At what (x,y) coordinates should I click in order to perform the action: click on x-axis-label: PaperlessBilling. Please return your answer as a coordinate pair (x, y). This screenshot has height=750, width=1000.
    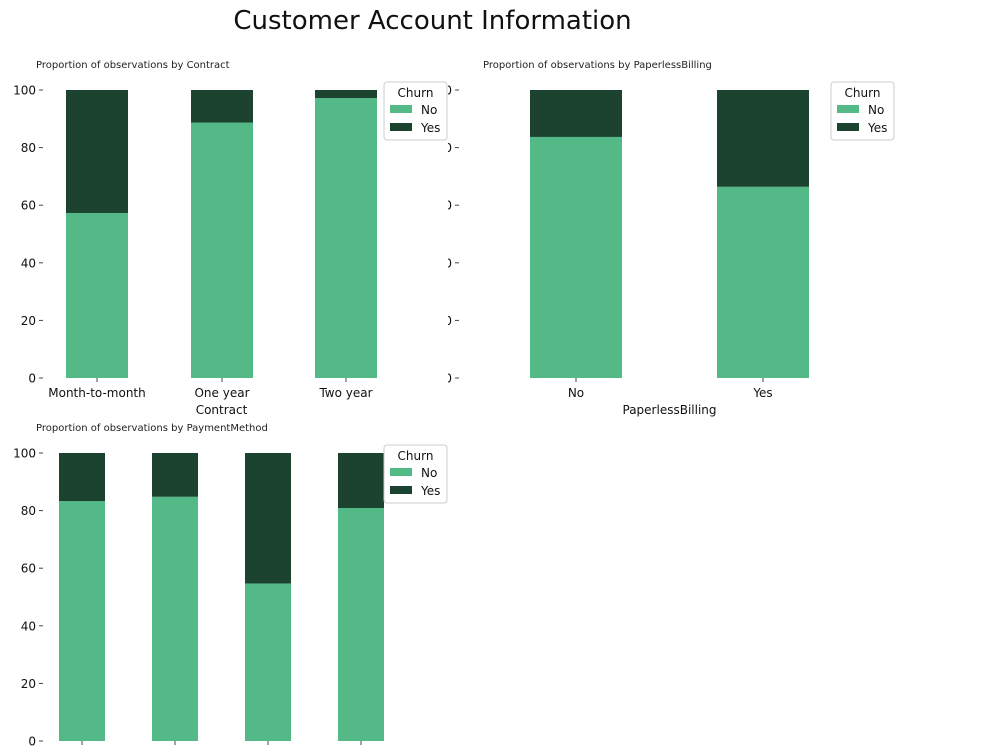
    Looking at the image, I should click on (670, 410).